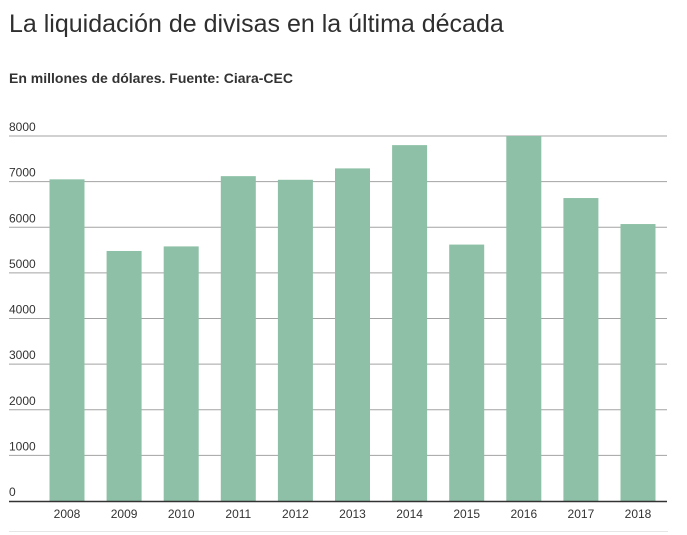  Describe the element at coordinates (410, 323) in the screenshot. I see `bar-2014` at that location.